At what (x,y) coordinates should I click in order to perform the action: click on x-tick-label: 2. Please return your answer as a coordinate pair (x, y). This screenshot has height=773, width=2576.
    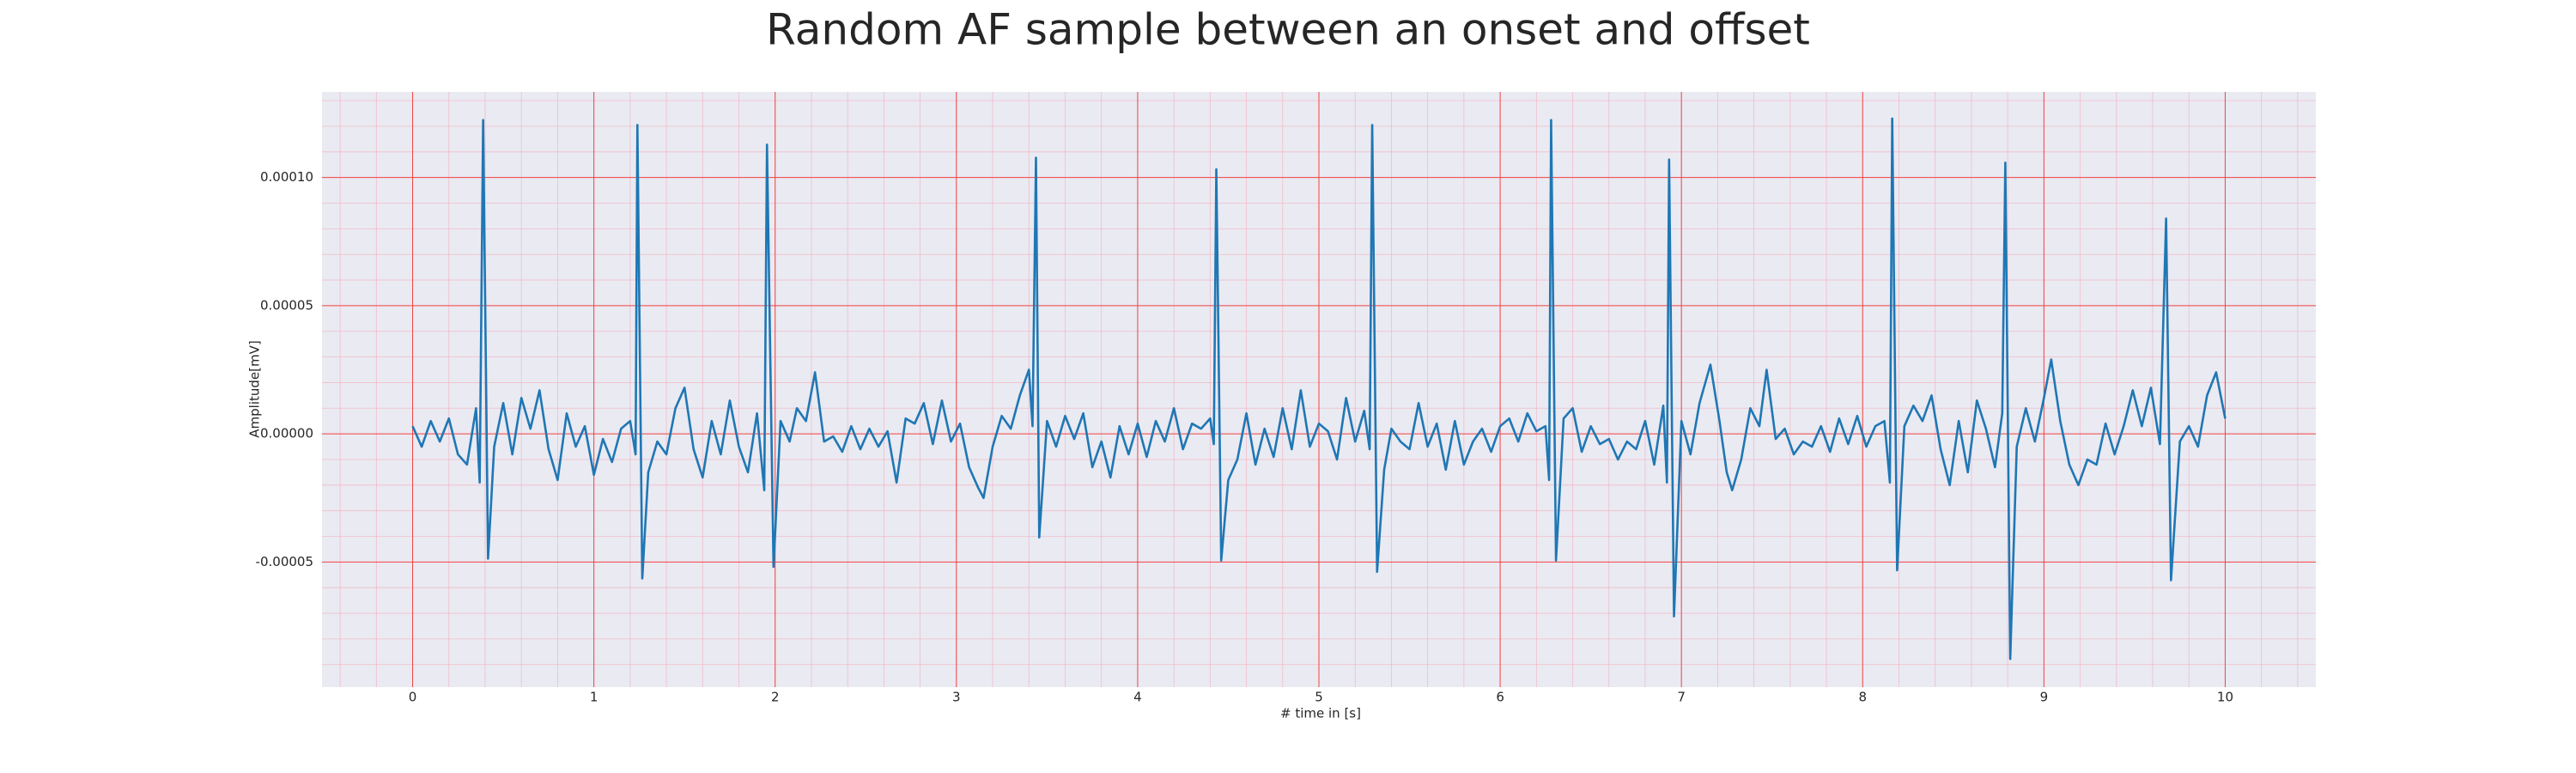
    Looking at the image, I should click on (775, 697).